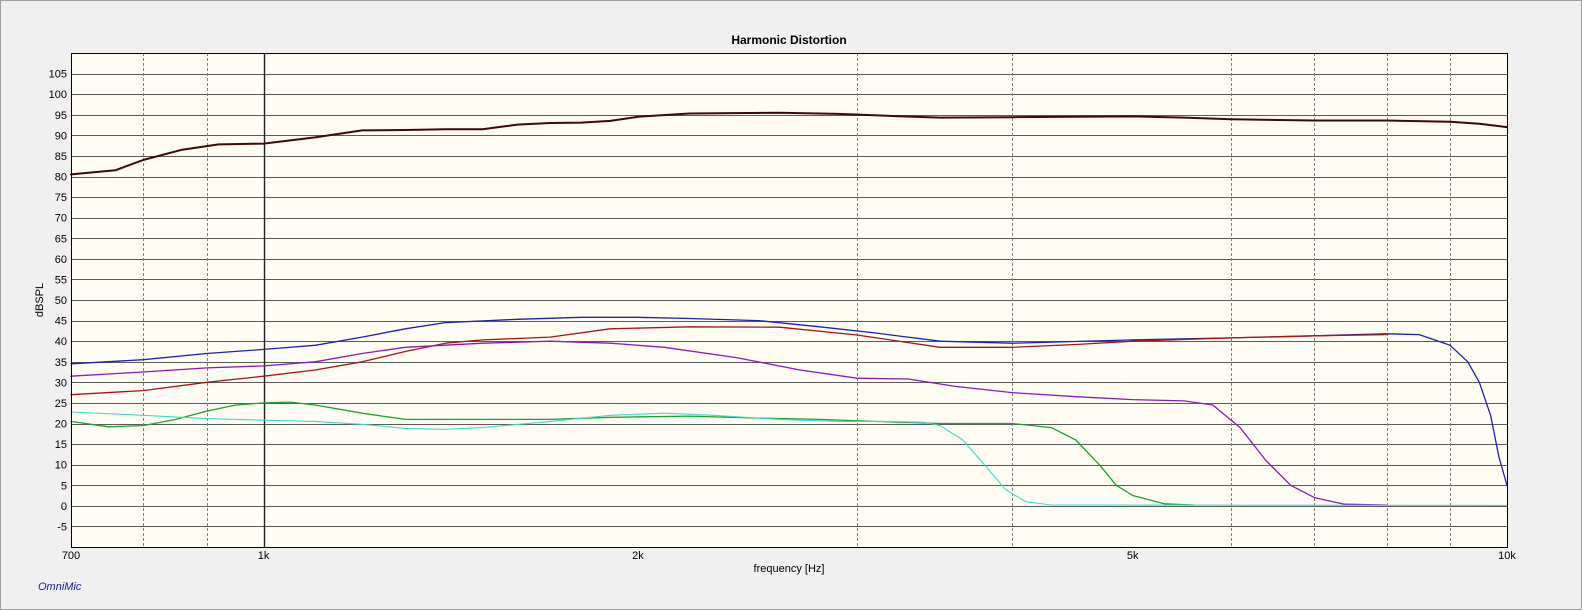 This screenshot has height=610, width=1582. I want to click on y-tick-label: -5, so click(62, 527).